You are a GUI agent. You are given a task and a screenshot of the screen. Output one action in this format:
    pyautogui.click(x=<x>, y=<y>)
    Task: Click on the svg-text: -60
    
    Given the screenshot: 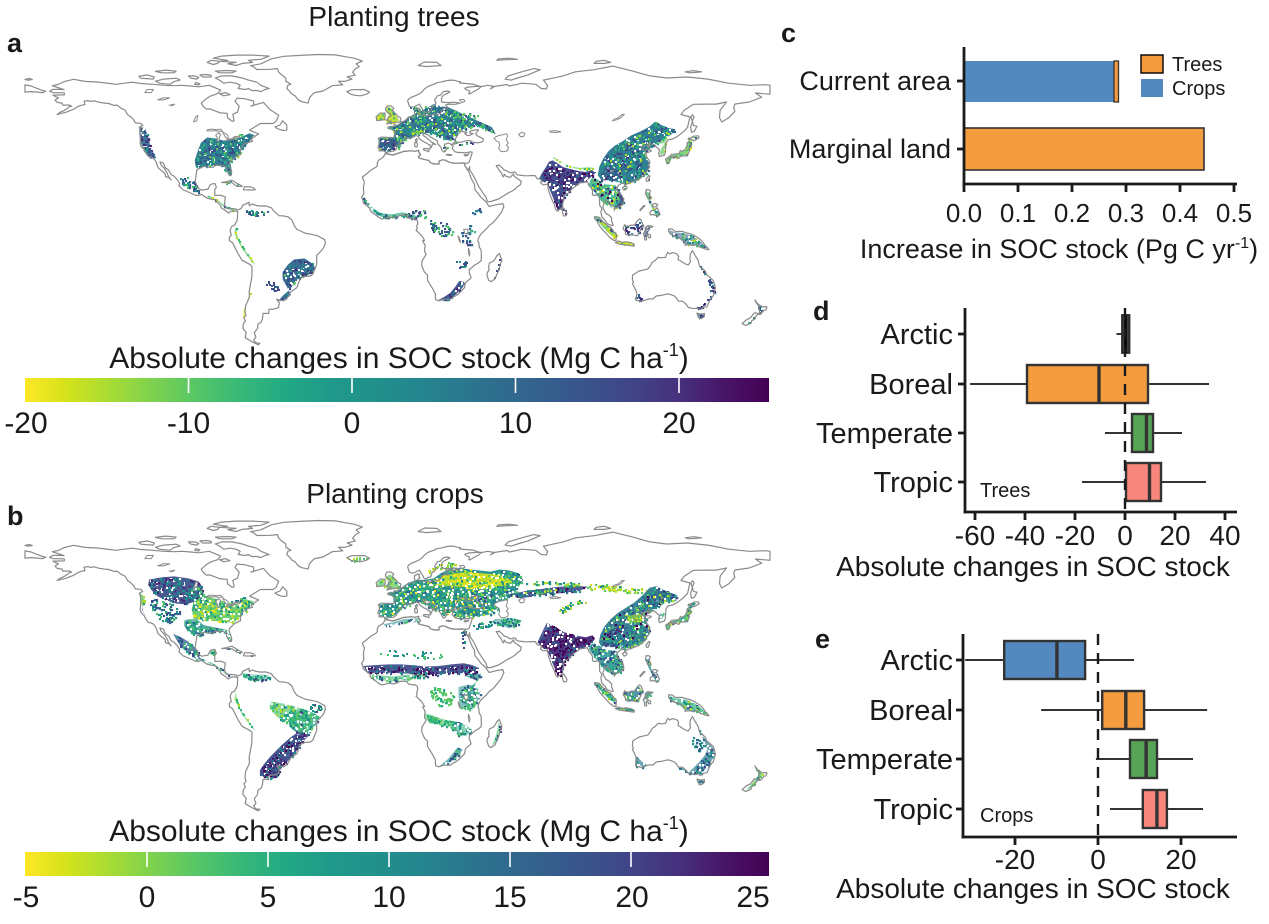 What is the action you would take?
    pyautogui.click(x=975, y=535)
    